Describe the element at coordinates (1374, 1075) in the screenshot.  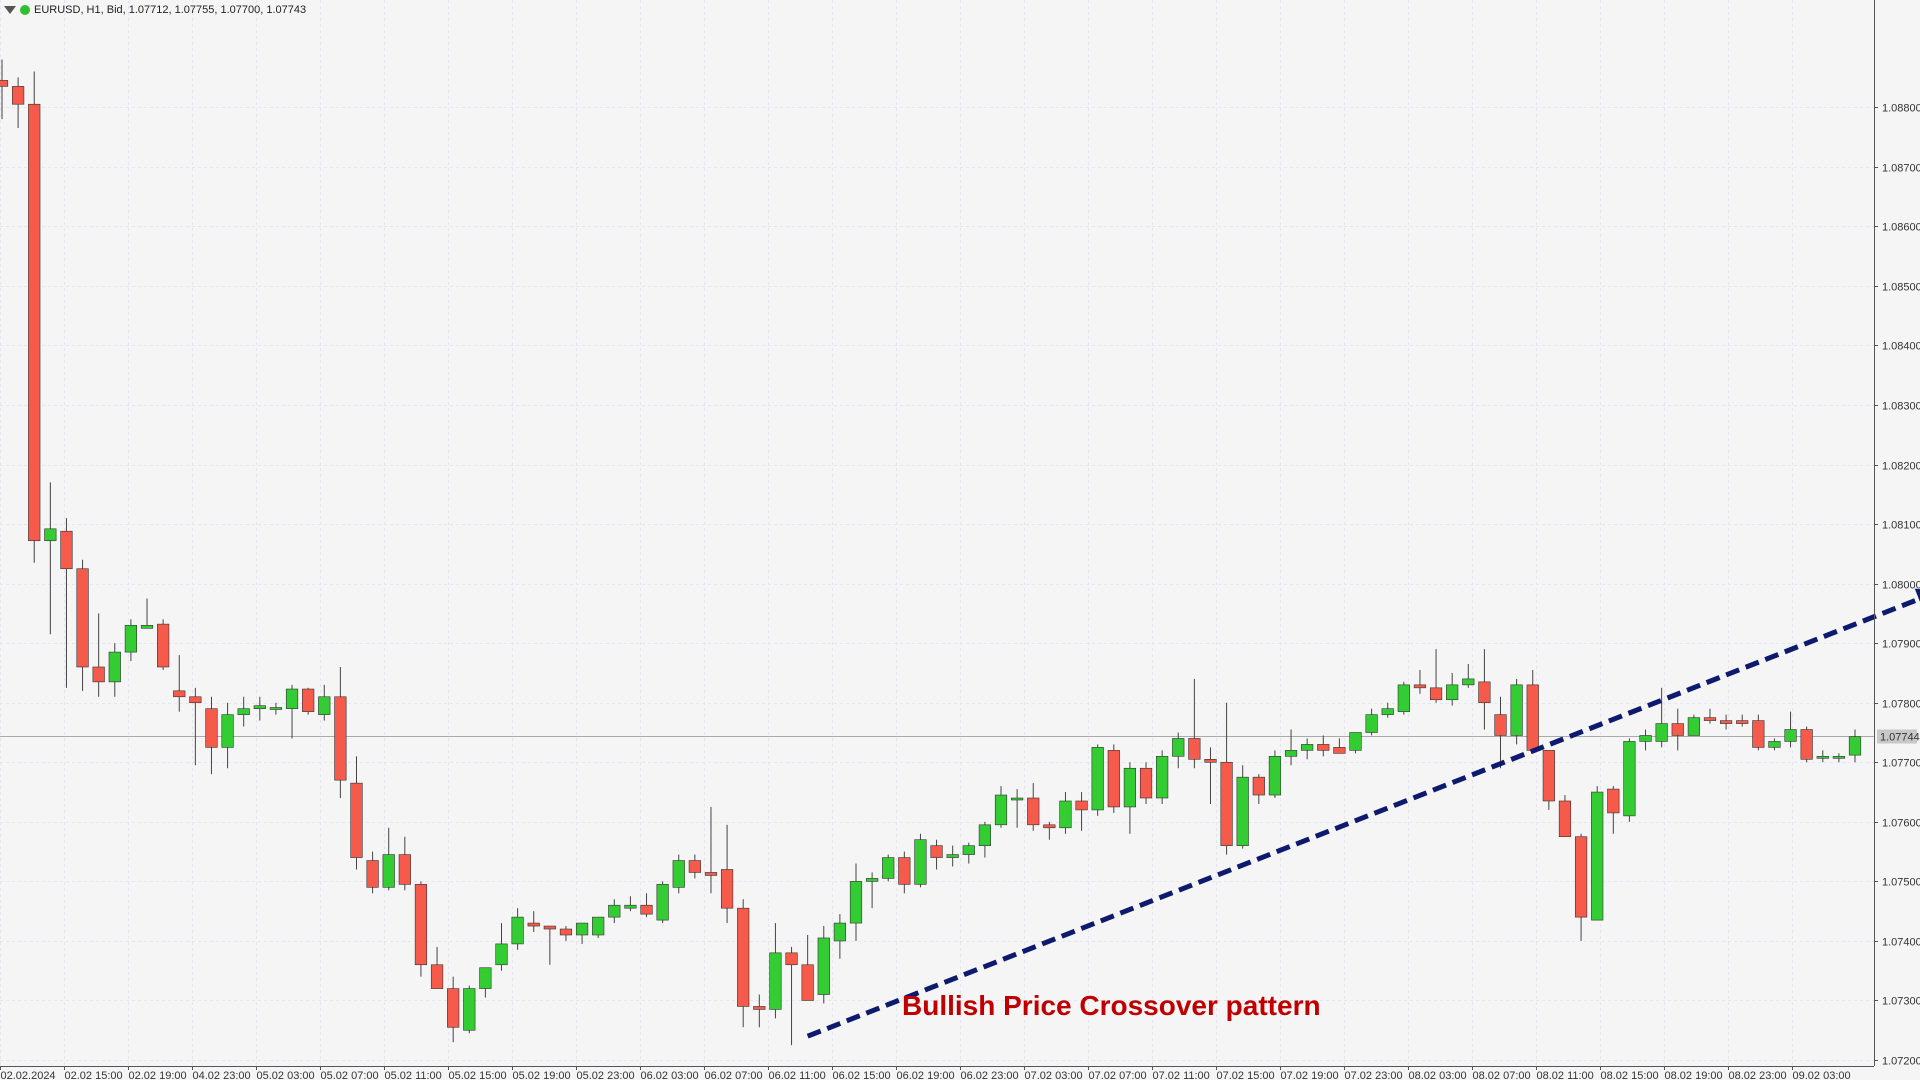
I see `x-tick-label: 07.02 23:00` at that location.